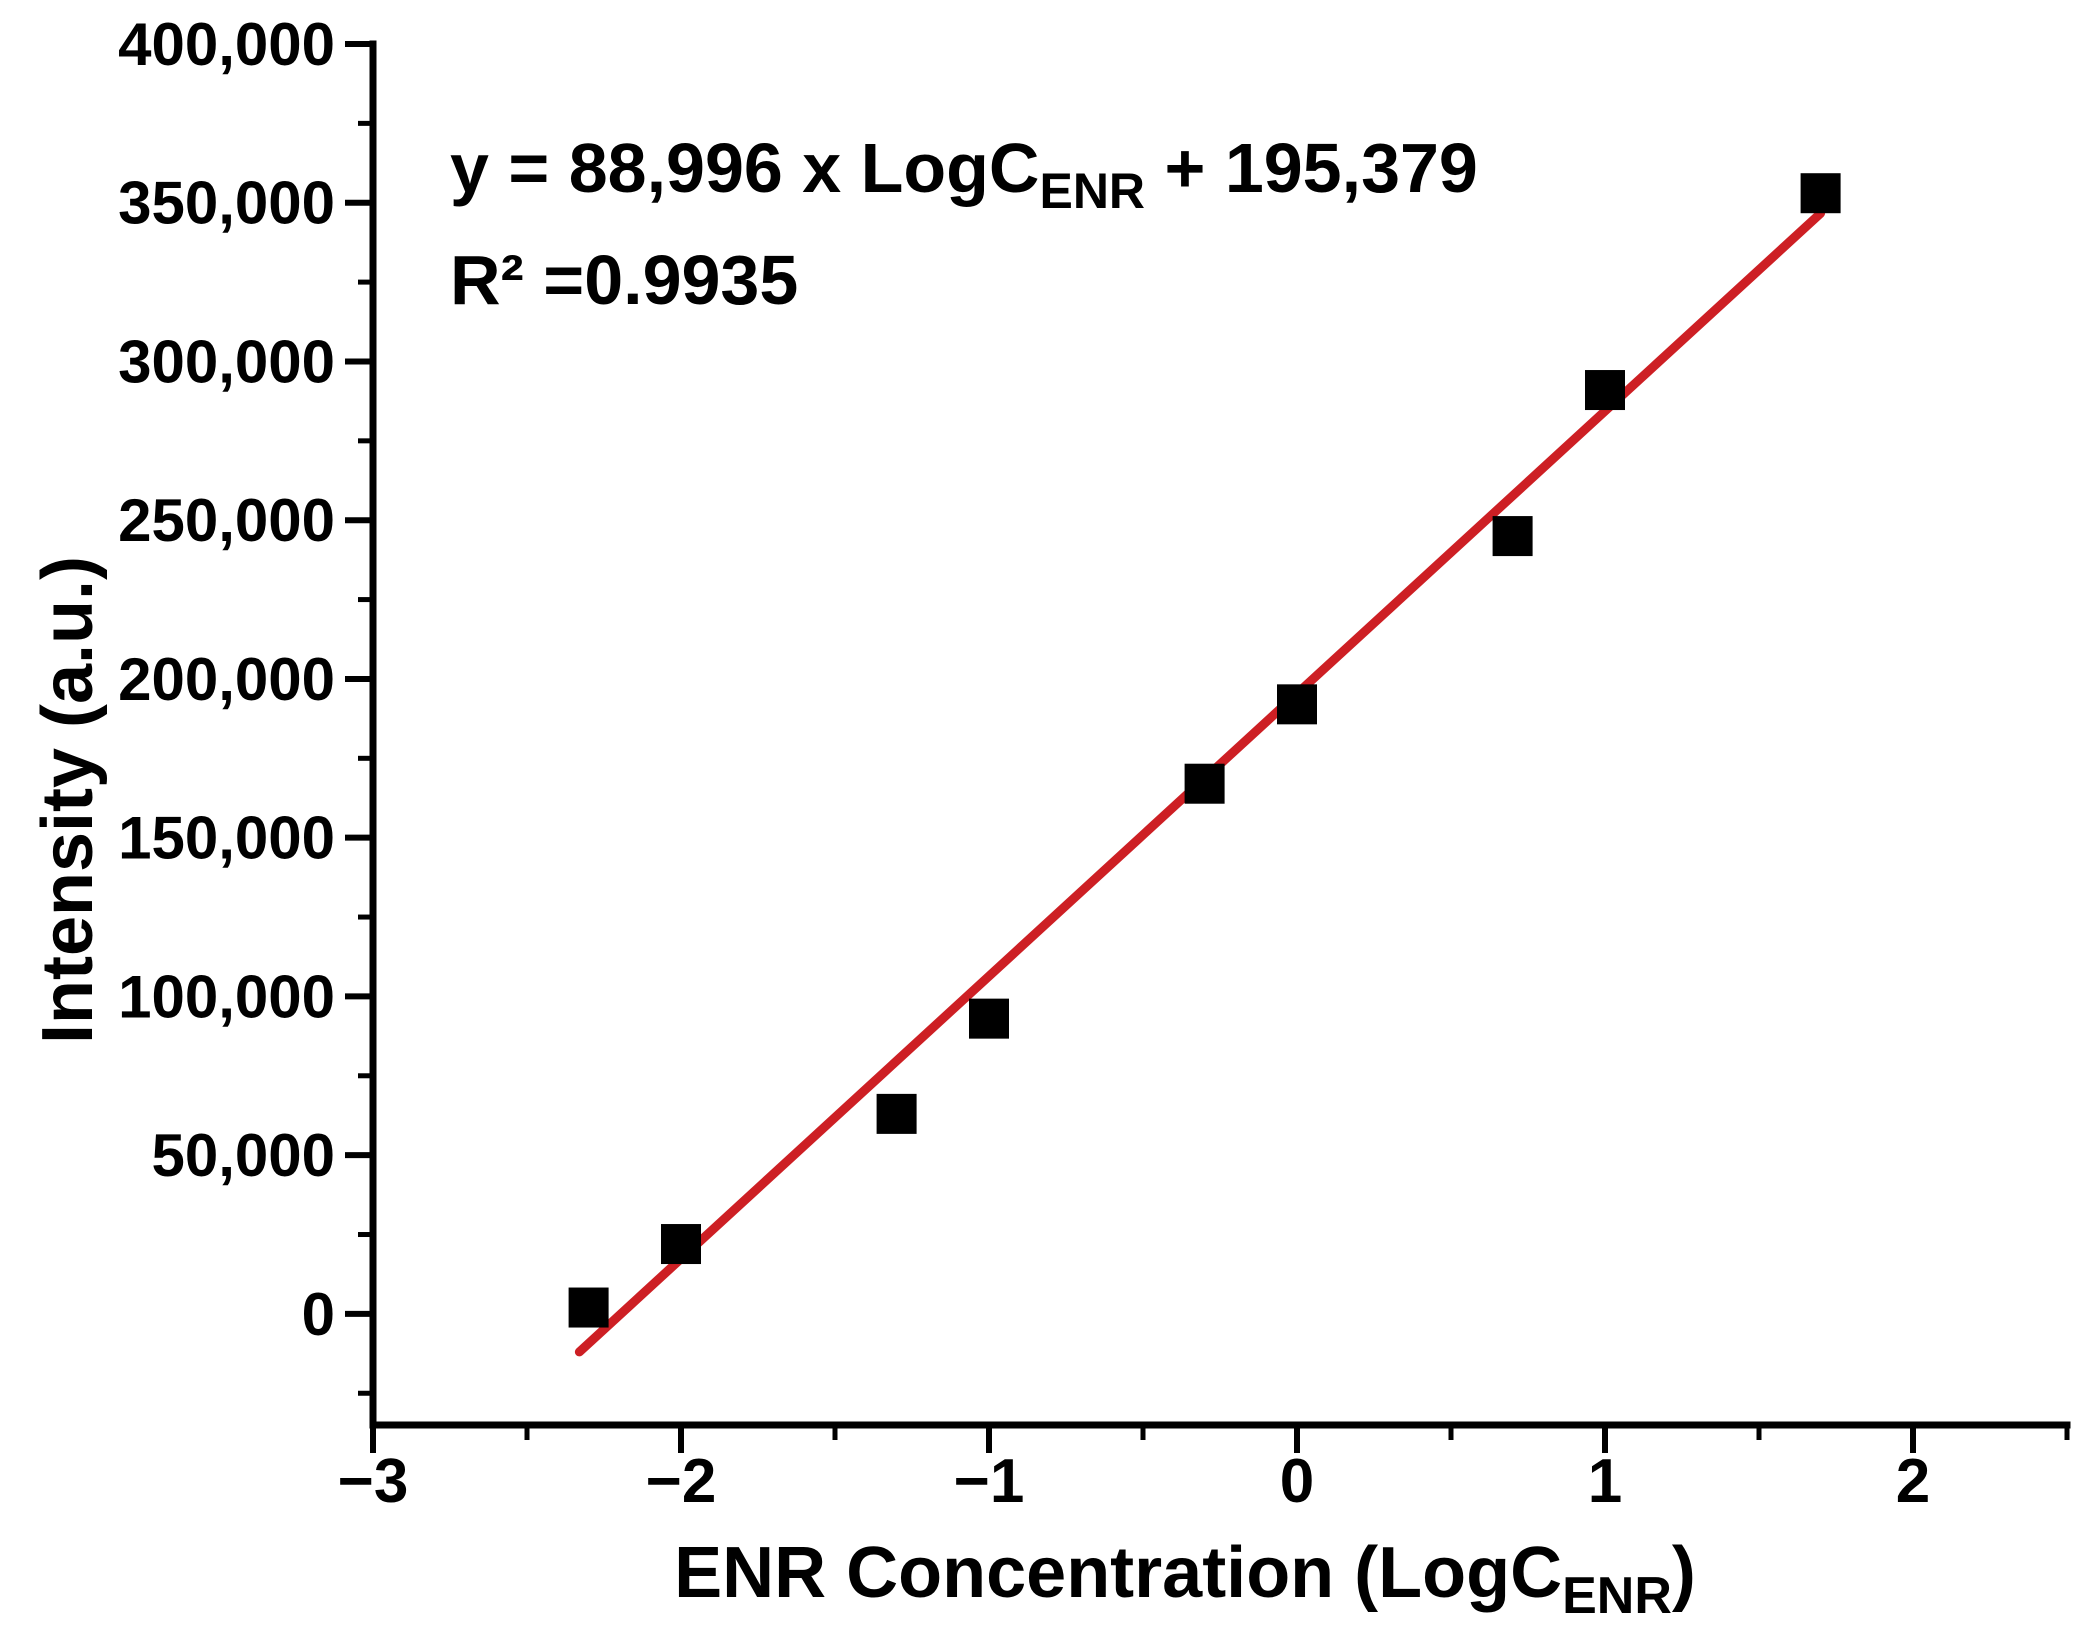  Describe the element at coordinates (1913, 1481) in the screenshot. I see `x-tick-label: 2` at that location.